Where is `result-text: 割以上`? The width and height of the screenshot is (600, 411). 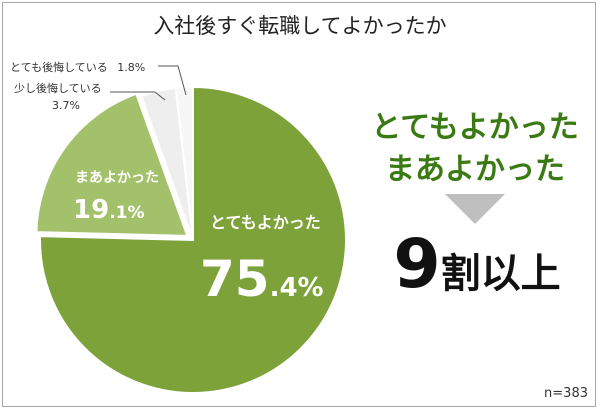 result-text: 割以上 is located at coordinates (501, 274).